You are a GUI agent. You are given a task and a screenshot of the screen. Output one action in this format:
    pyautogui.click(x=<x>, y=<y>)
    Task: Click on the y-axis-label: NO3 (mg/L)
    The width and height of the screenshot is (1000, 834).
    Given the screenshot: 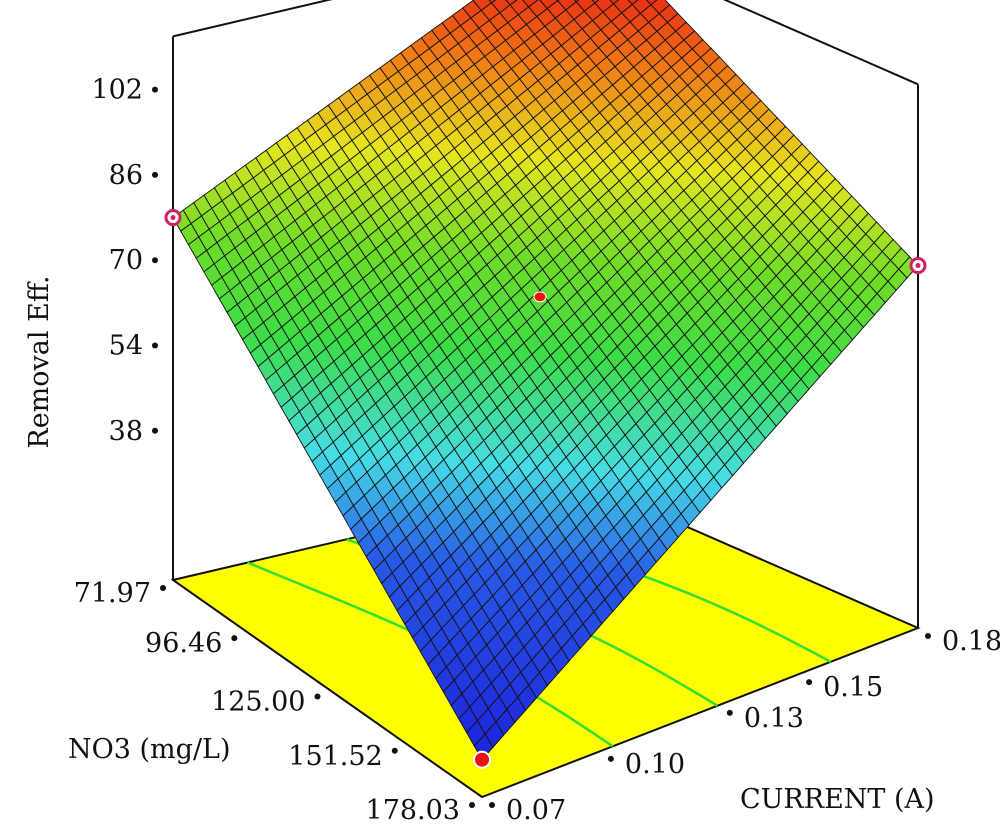 What is the action you would take?
    pyautogui.click(x=149, y=749)
    